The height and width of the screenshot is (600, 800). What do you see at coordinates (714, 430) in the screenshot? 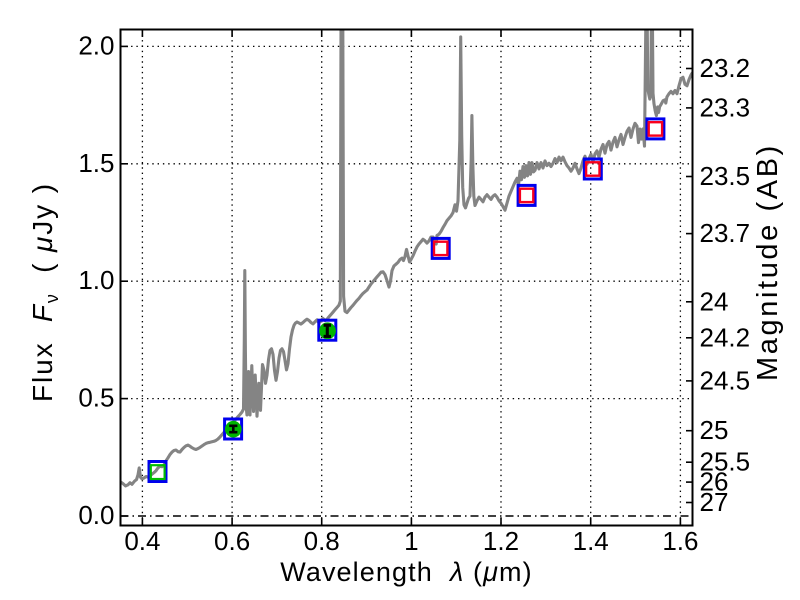
I see `svg-text: 25` at bounding box center [714, 430].